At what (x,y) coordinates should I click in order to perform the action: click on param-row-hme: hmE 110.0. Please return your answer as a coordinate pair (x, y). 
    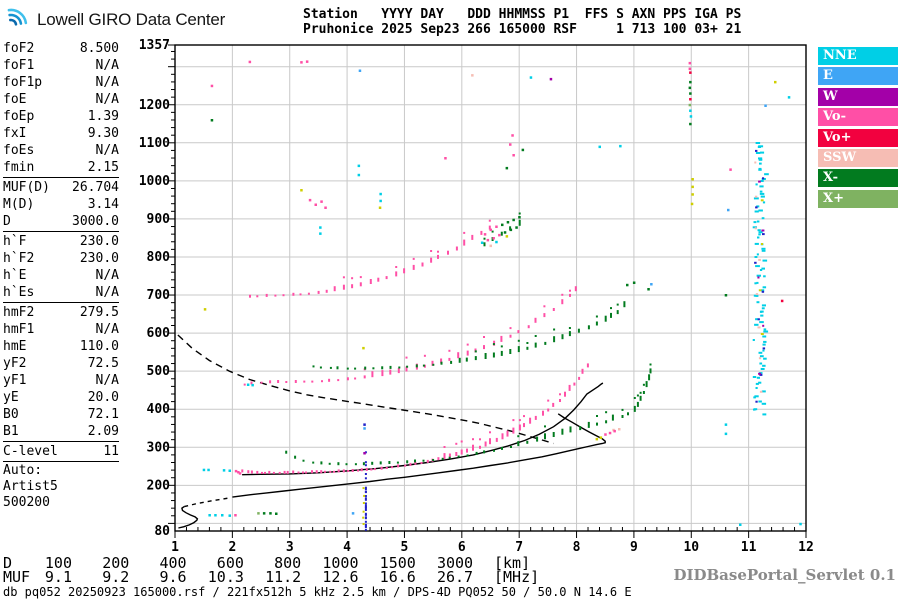
    Looking at the image, I should click on (61, 346).